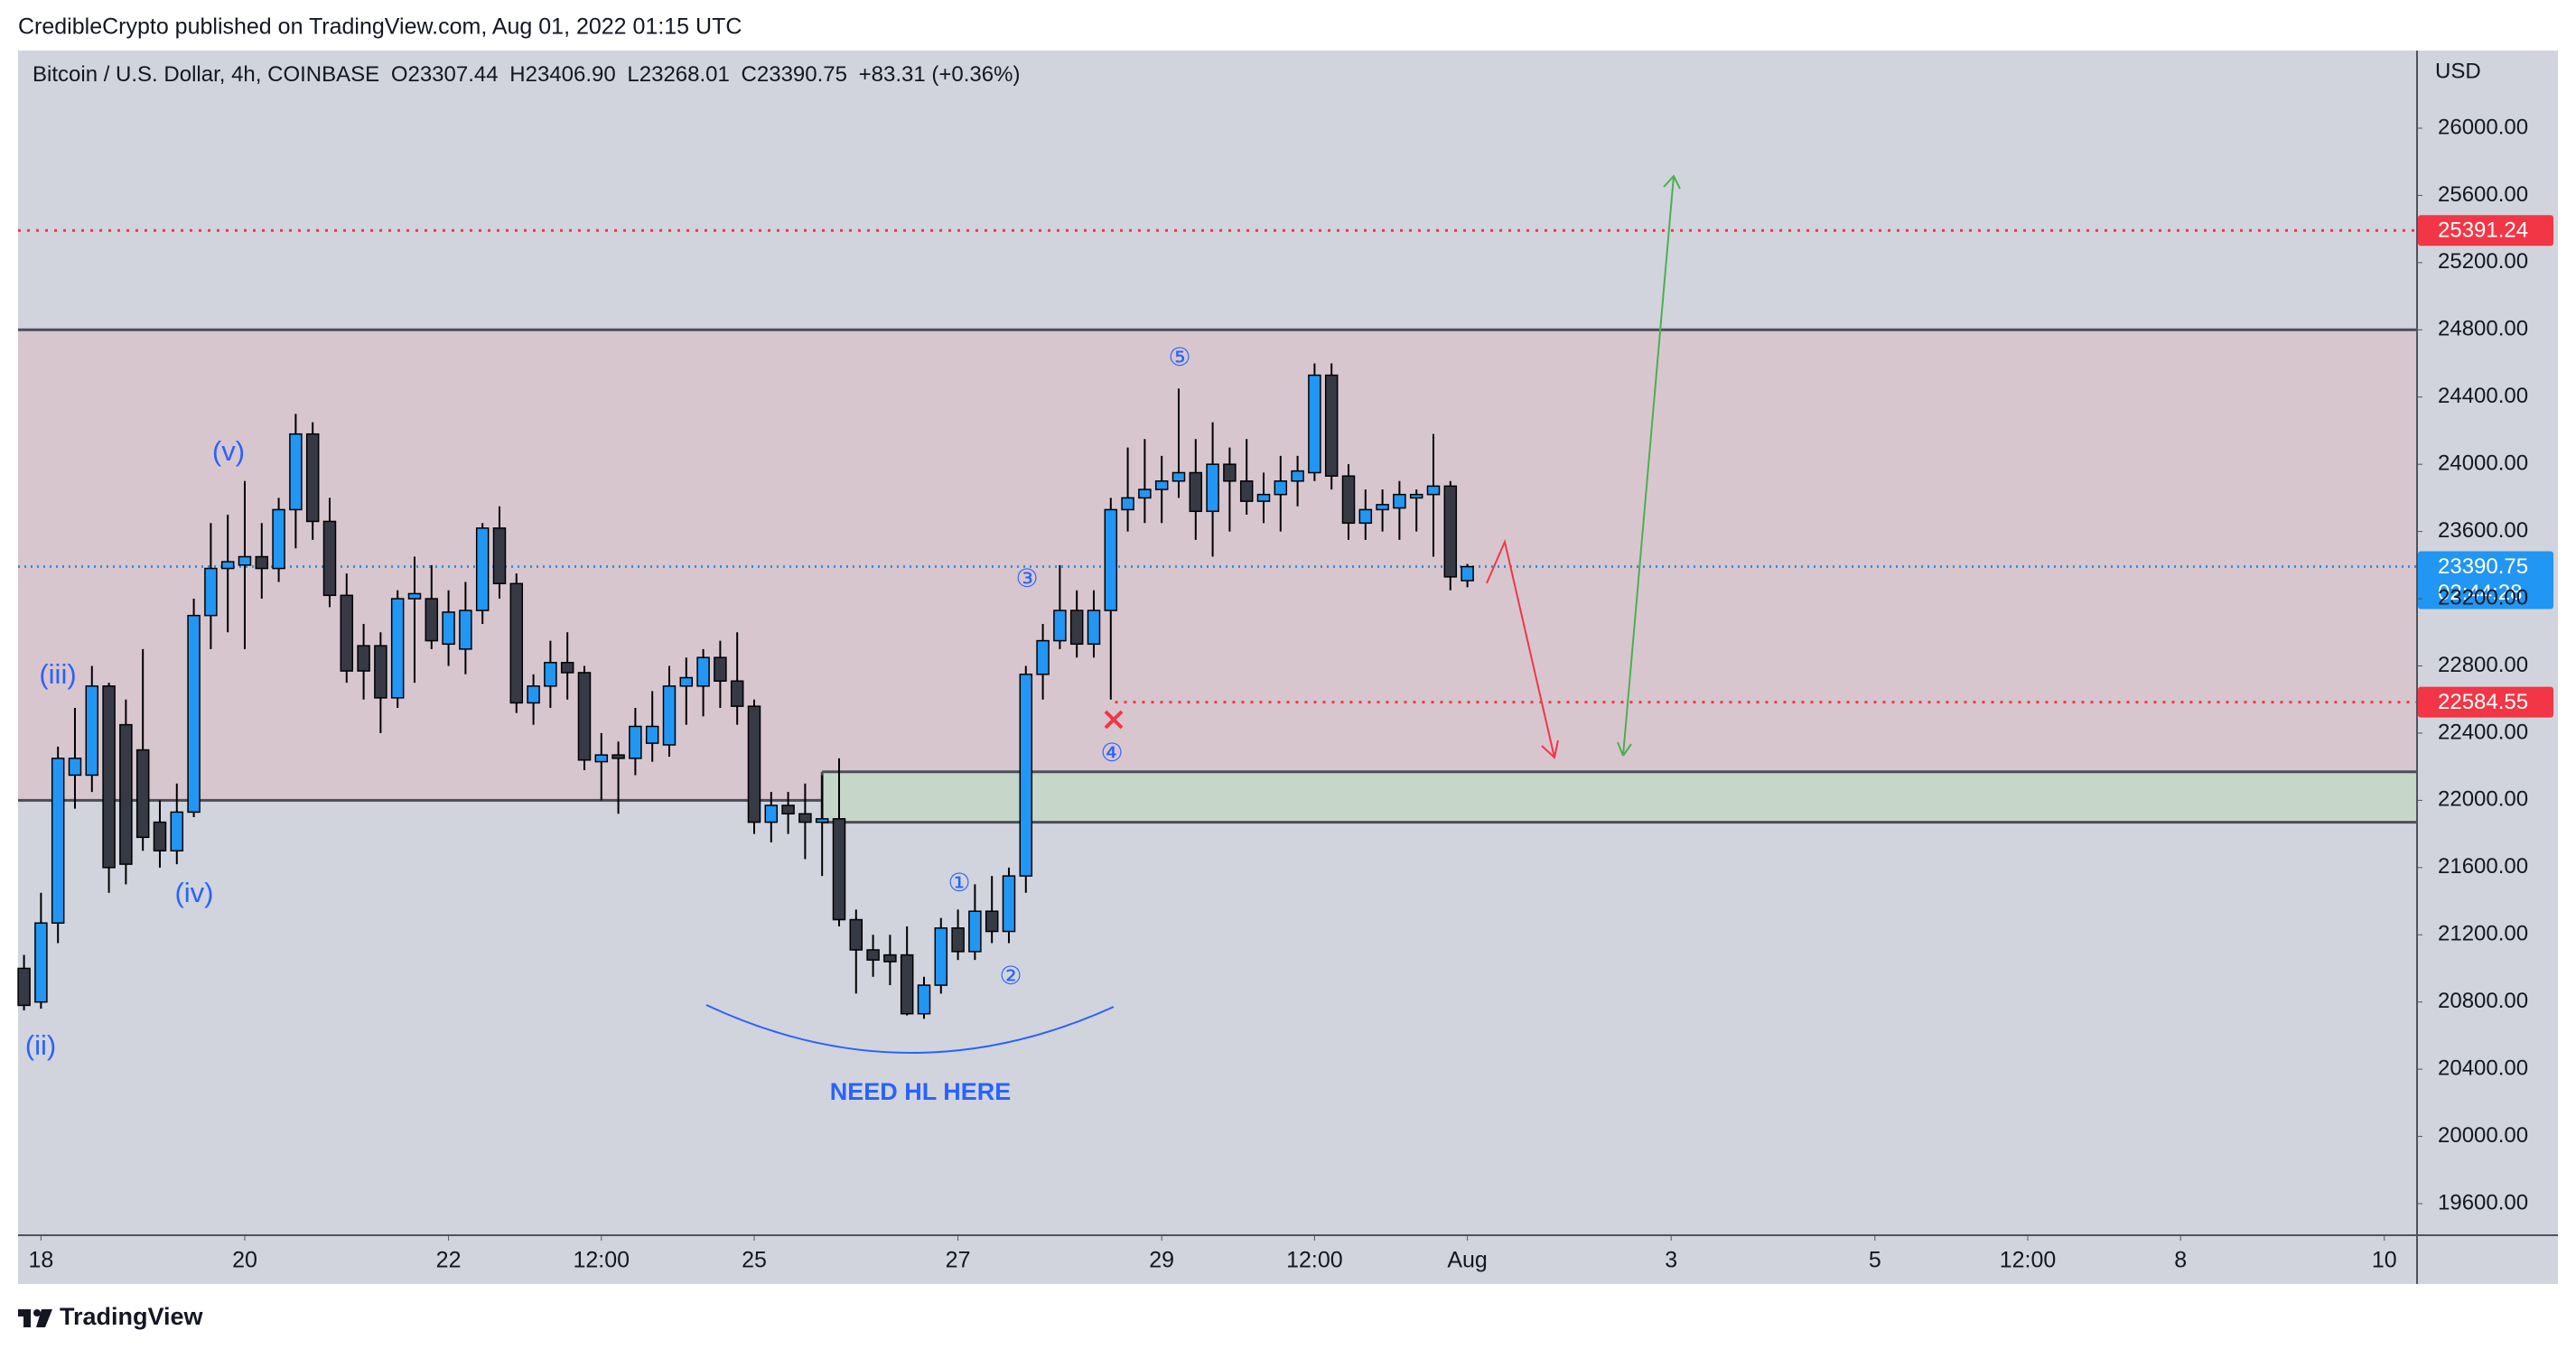 Image resolution: width=2576 pixels, height=1349 pixels. Describe the element at coordinates (959, 883) in the screenshot. I see `wave-label: ①` at that location.